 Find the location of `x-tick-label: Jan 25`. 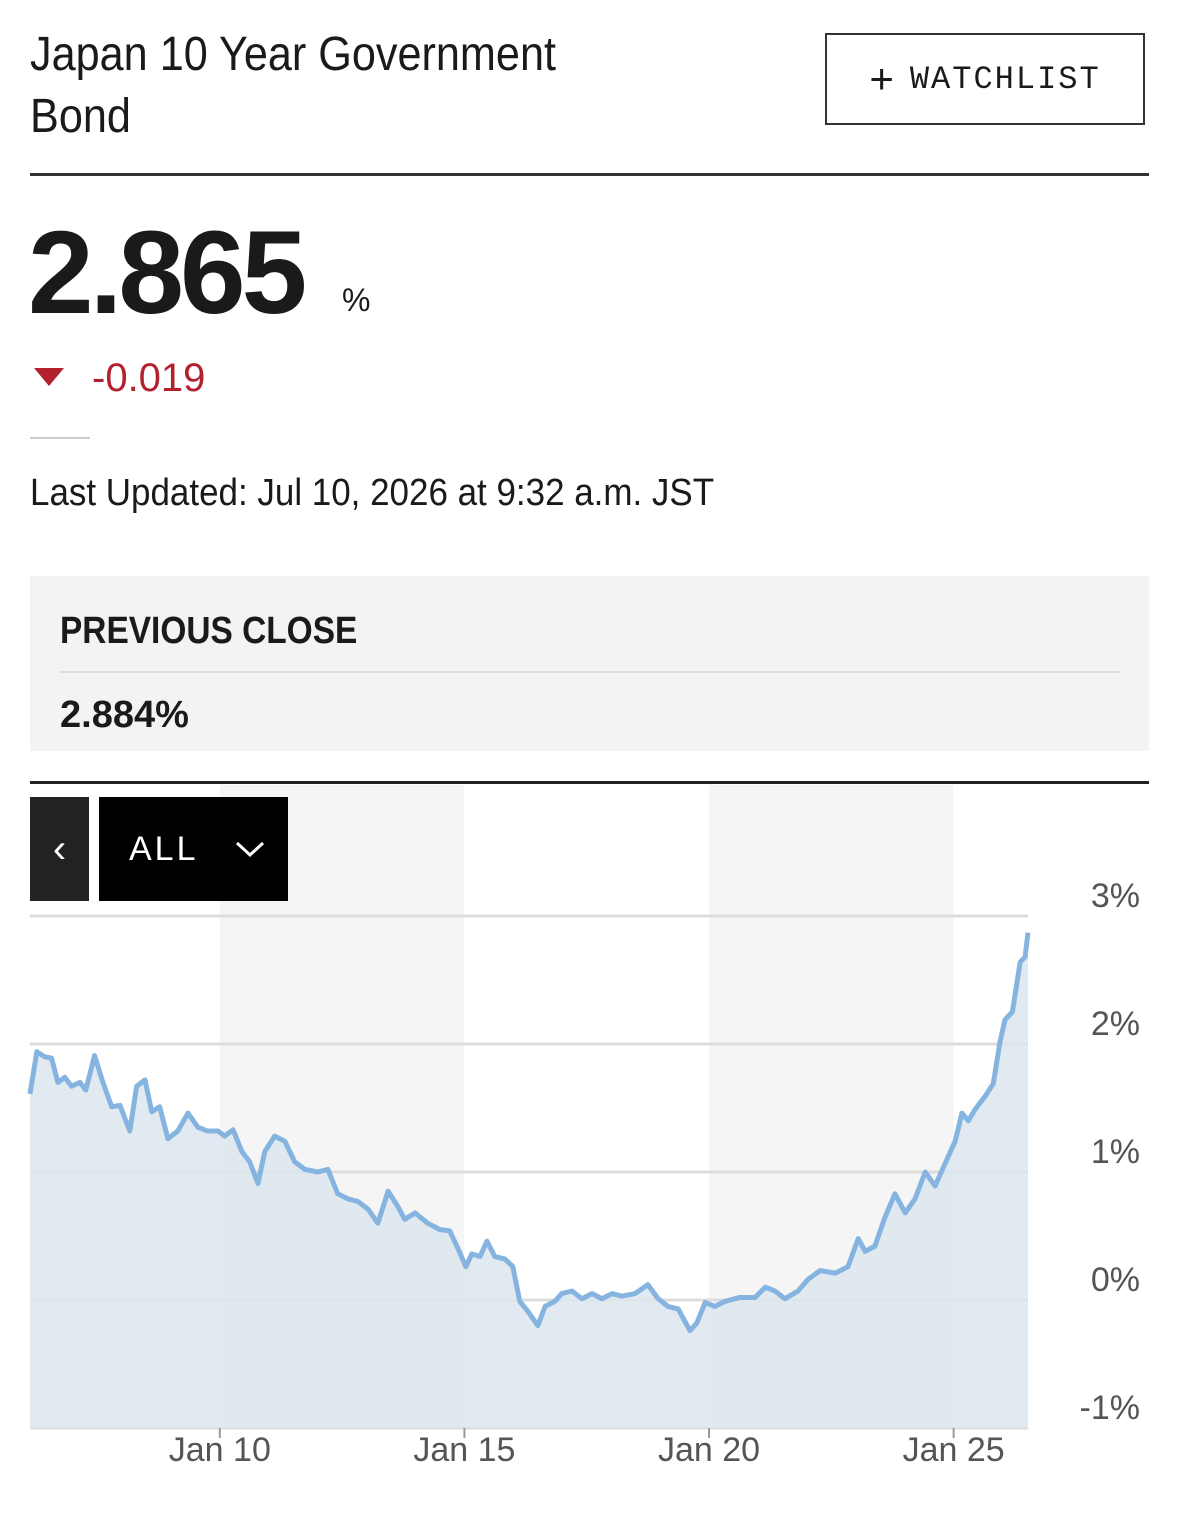

x-tick-label: Jan 25 is located at coordinates (954, 1450).